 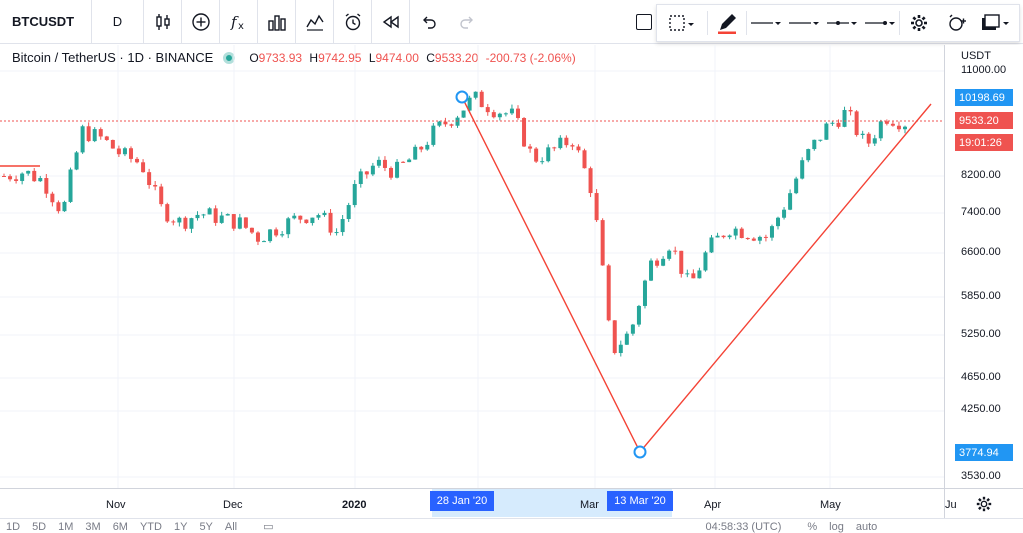 What do you see at coordinates (429, 22) in the screenshot?
I see `undo-button` at bounding box center [429, 22].